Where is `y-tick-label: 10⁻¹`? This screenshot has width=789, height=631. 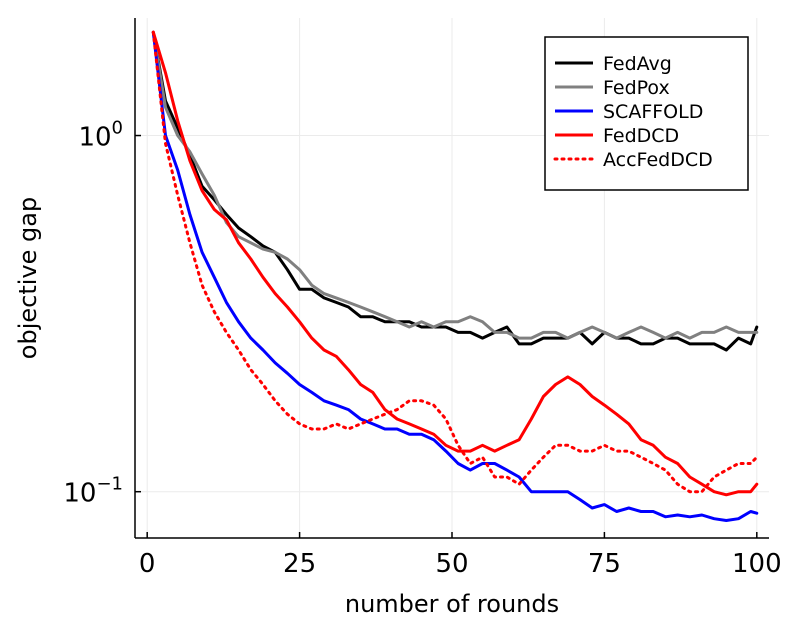 y-tick-label: 10⁻¹ is located at coordinates (93, 491).